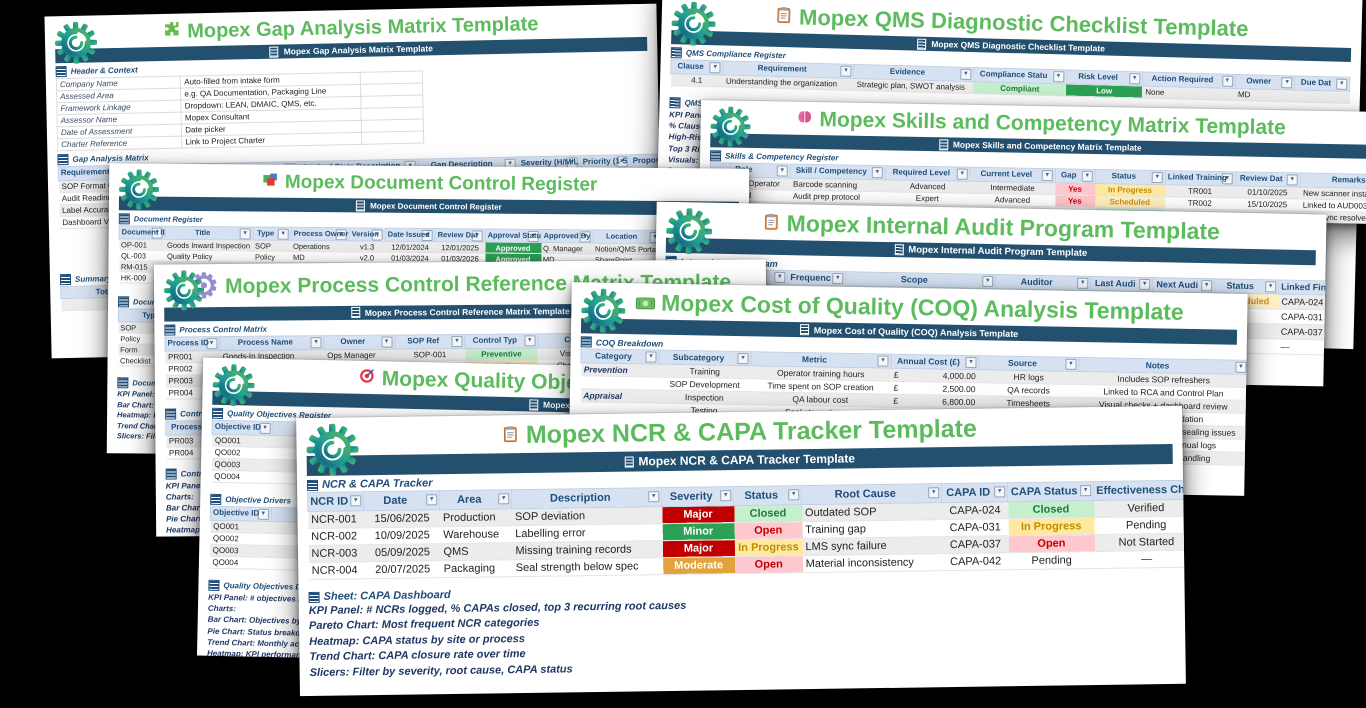  I want to click on column-header-label: Status, so click(761, 495).